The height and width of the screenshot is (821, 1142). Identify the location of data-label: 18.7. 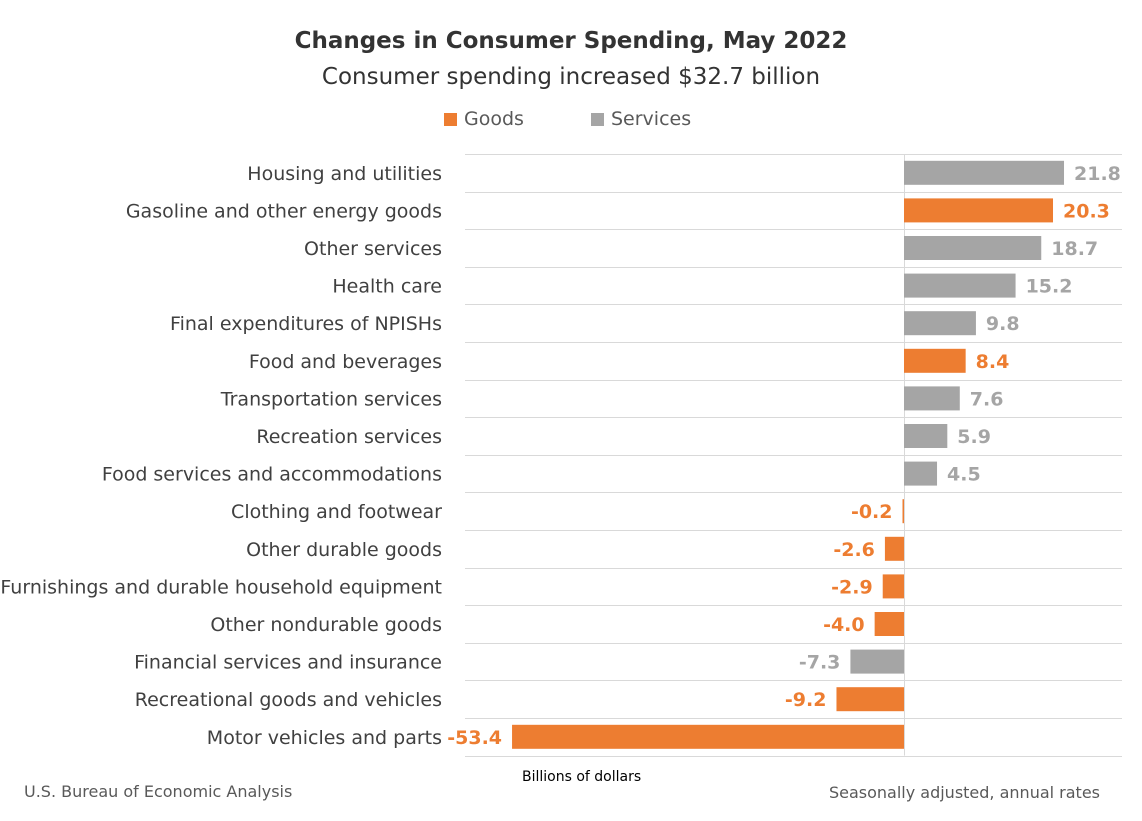
(1074, 249).